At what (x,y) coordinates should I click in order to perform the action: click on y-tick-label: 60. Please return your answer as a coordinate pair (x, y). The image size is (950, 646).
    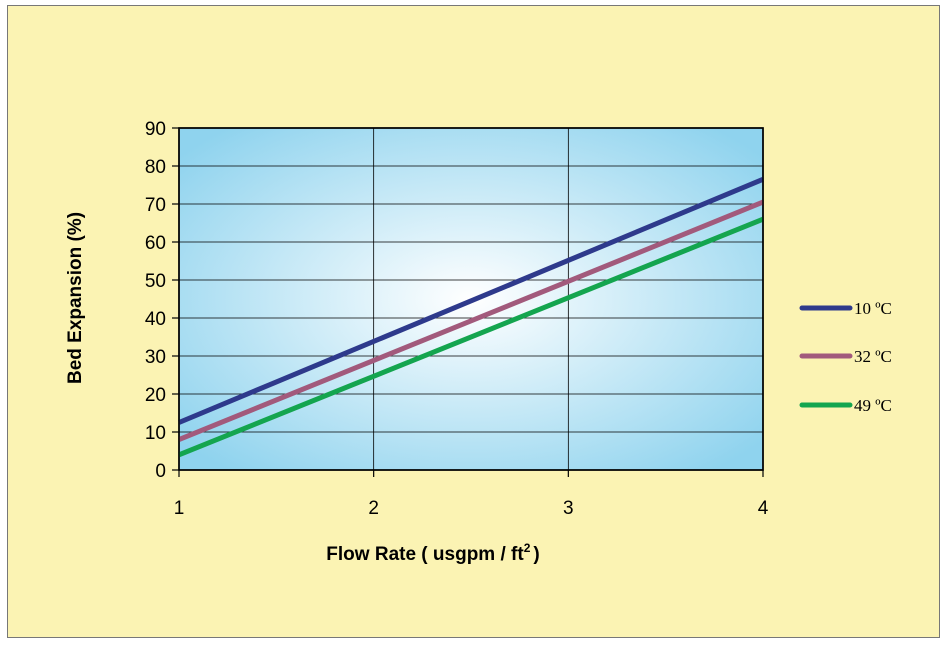
    Looking at the image, I should click on (155, 243).